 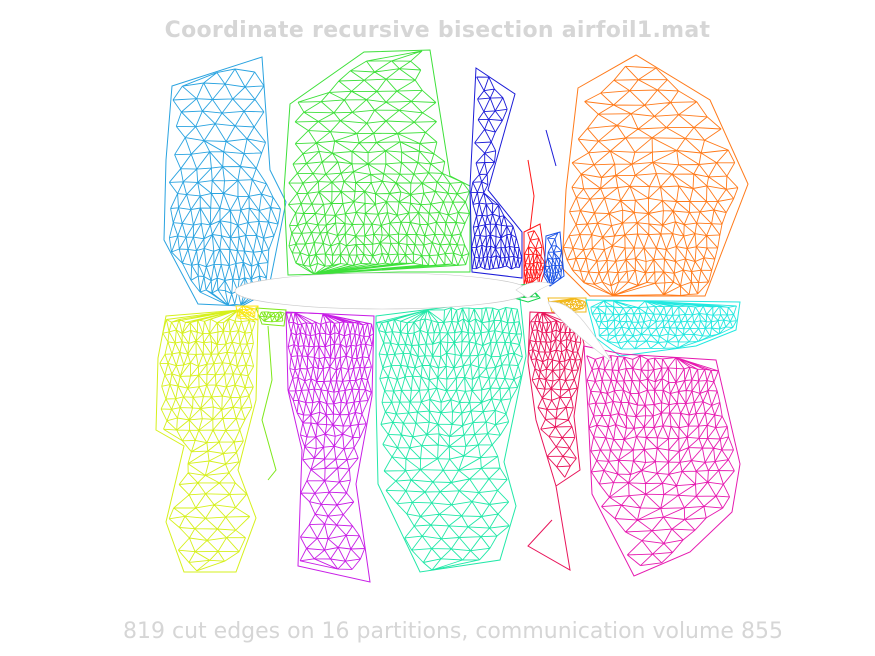 I want to click on partition-14-boundary, so click(x=662, y=461).